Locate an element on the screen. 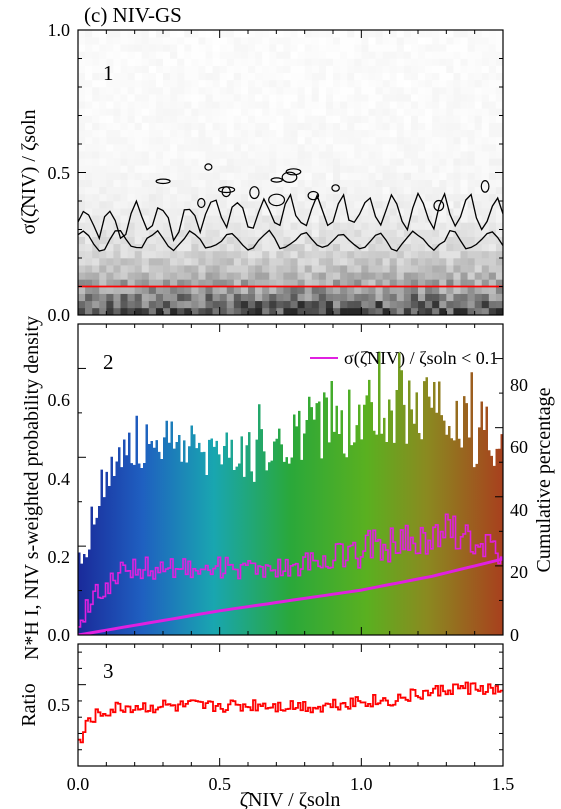 The height and width of the screenshot is (809, 561). panel-2-ytick-0: 0.0 is located at coordinates (59, 635).